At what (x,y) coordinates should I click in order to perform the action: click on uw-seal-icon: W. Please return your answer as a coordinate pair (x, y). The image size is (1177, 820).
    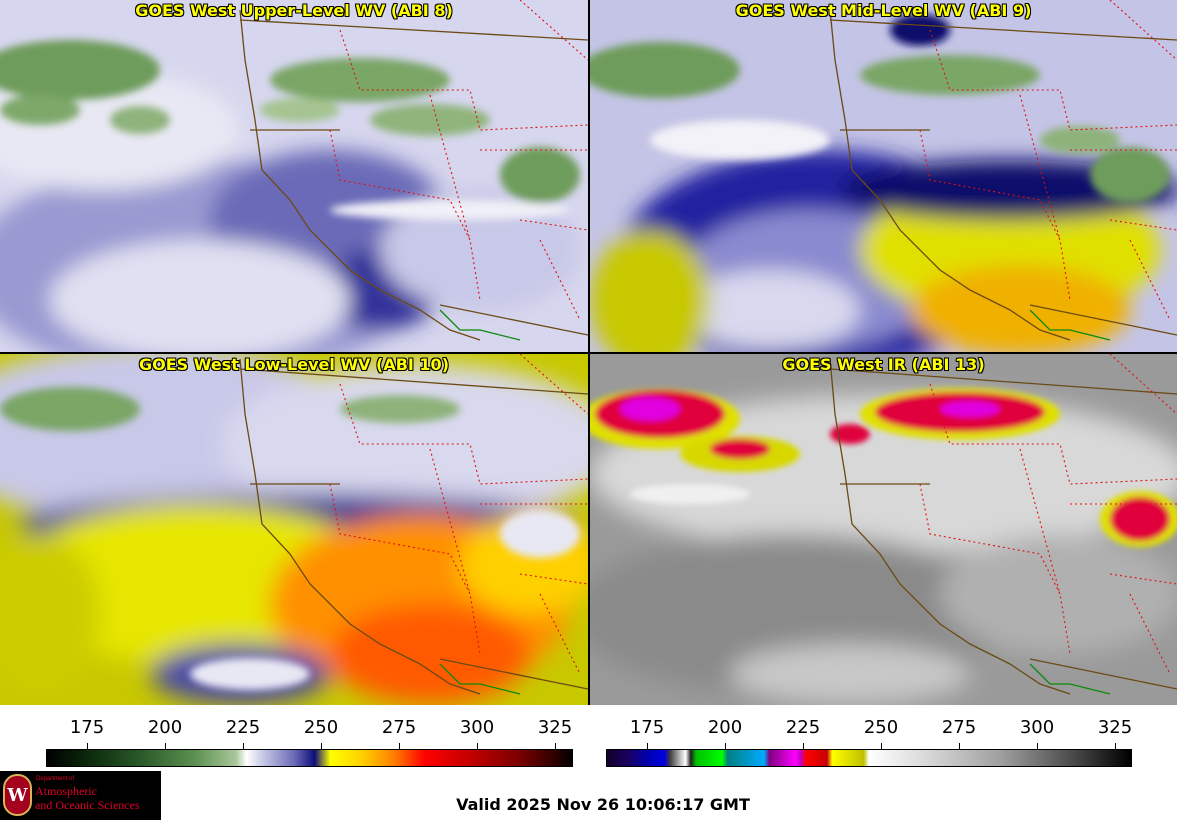
    Looking at the image, I should click on (17, 795).